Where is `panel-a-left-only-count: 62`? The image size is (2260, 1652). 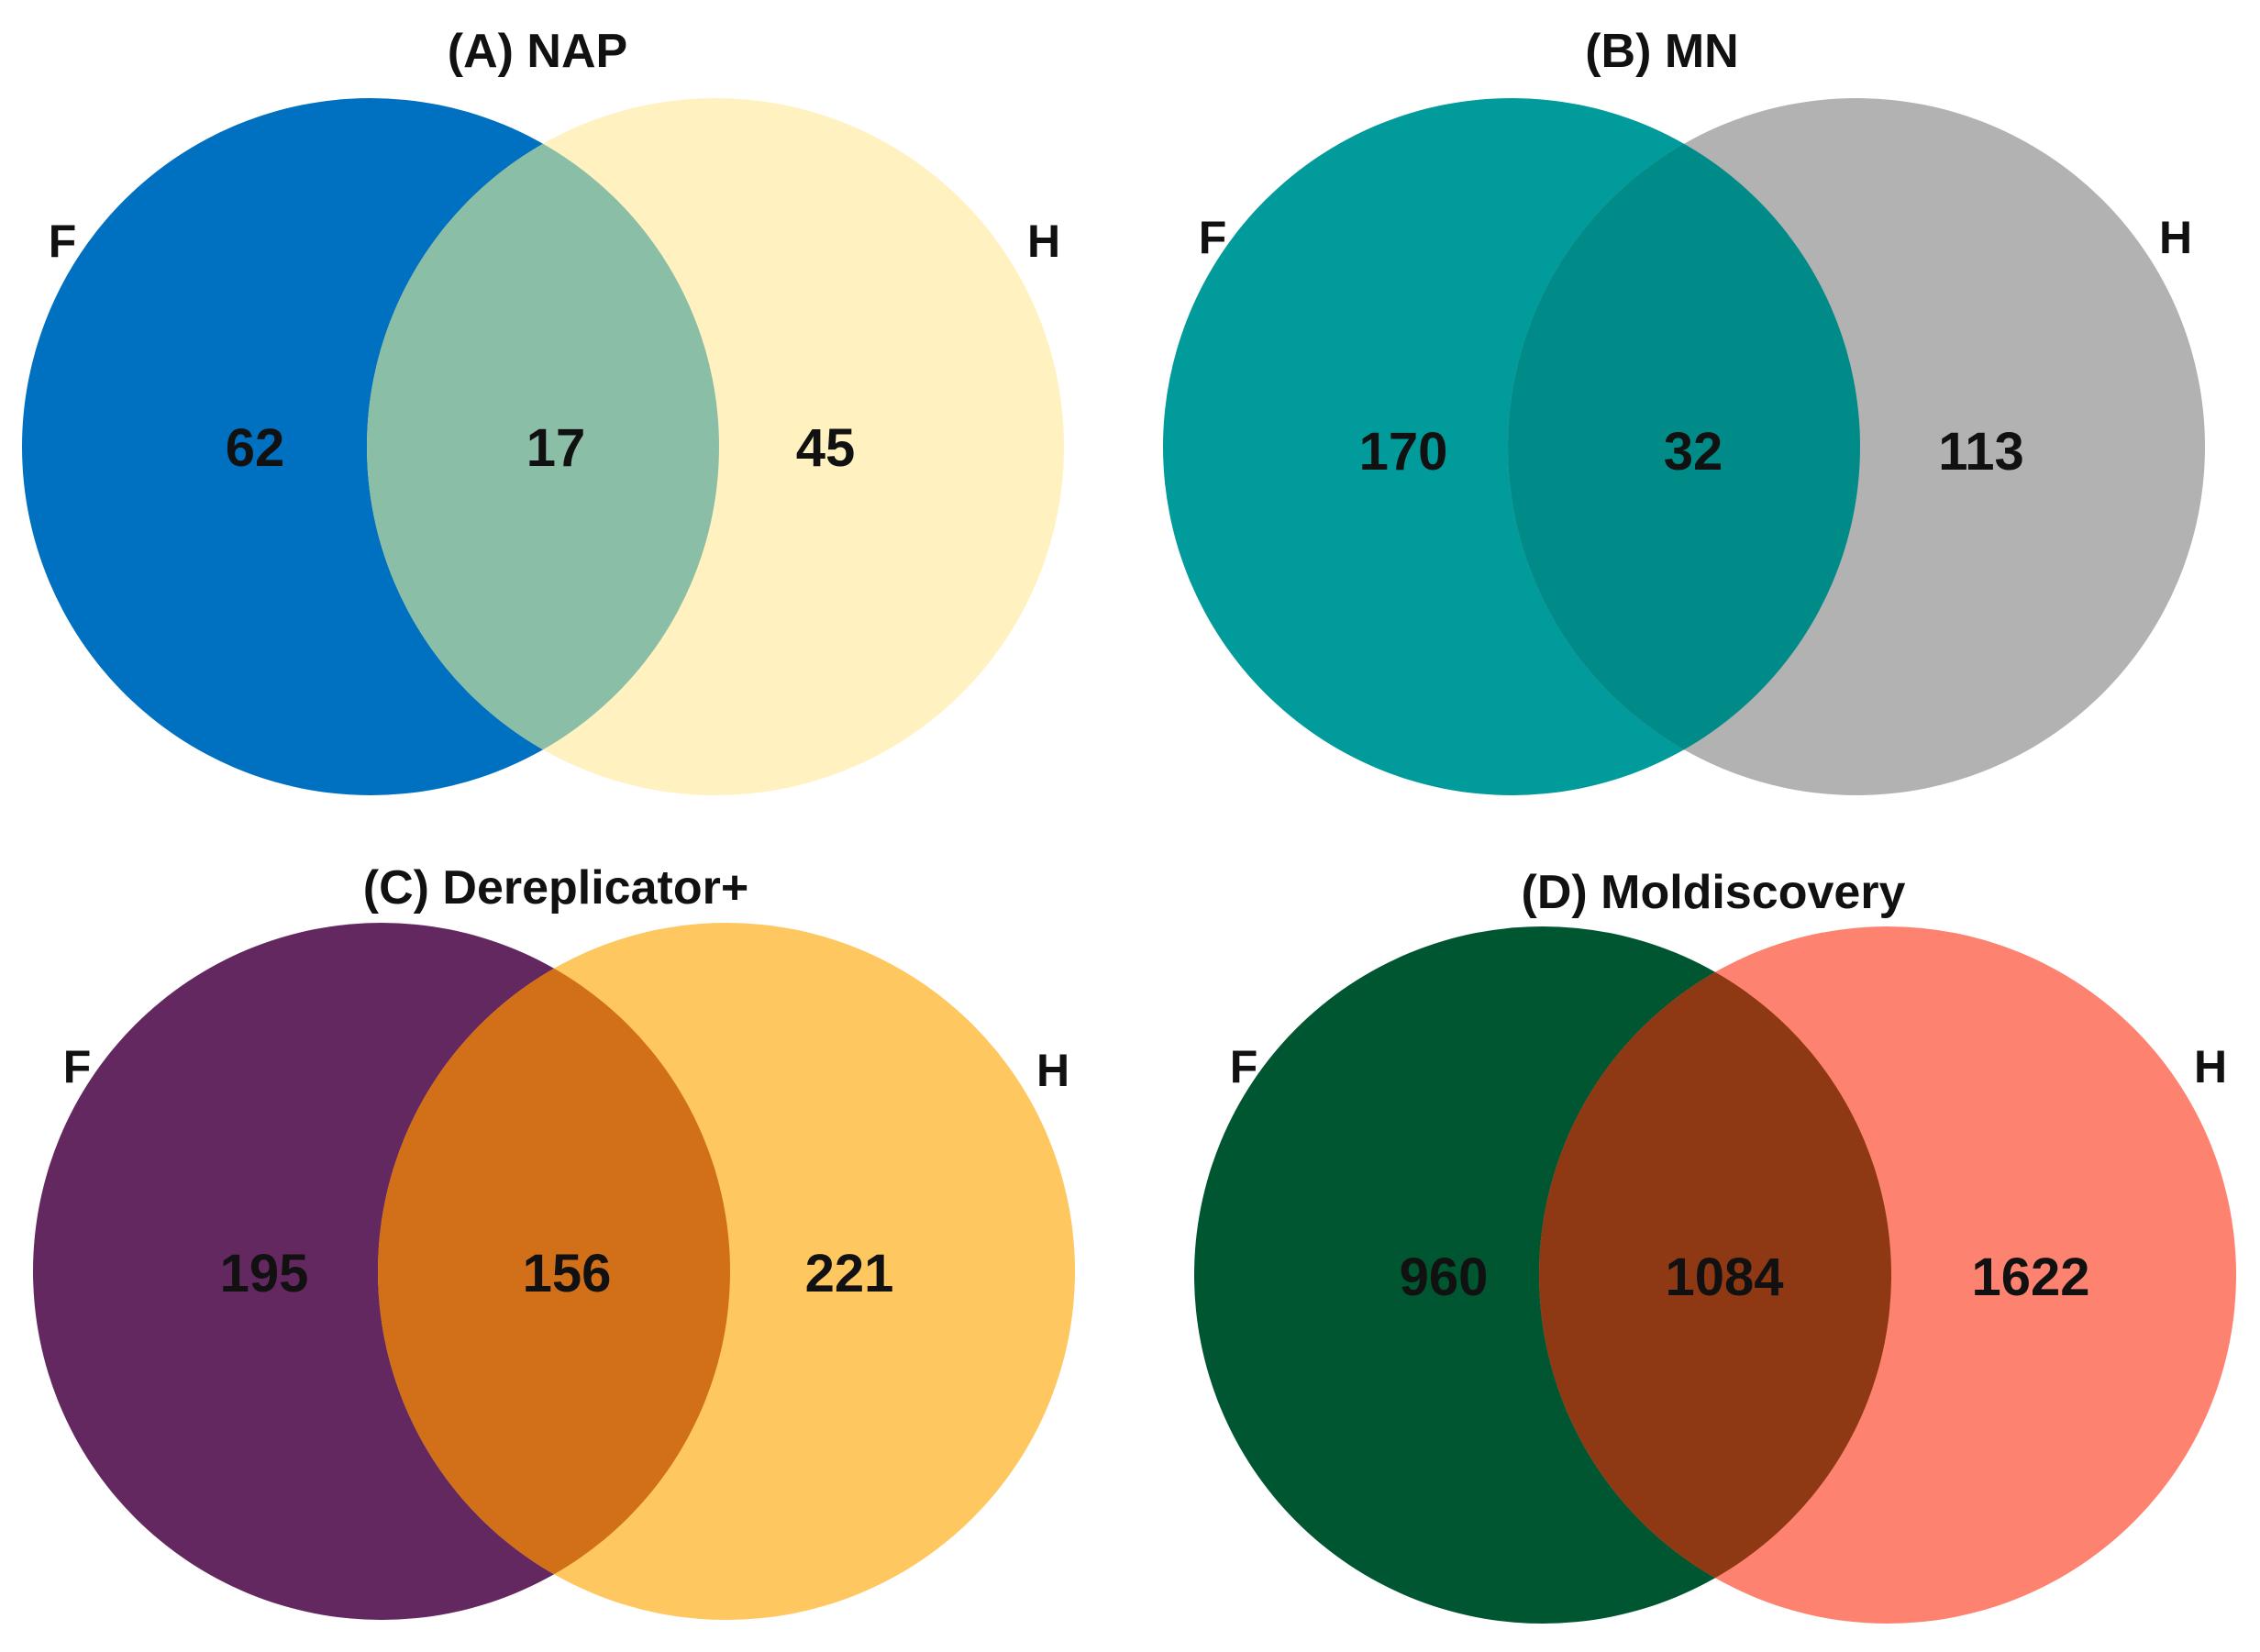 panel-a-left-only-count: 62 is located at coordinates (256, 448).